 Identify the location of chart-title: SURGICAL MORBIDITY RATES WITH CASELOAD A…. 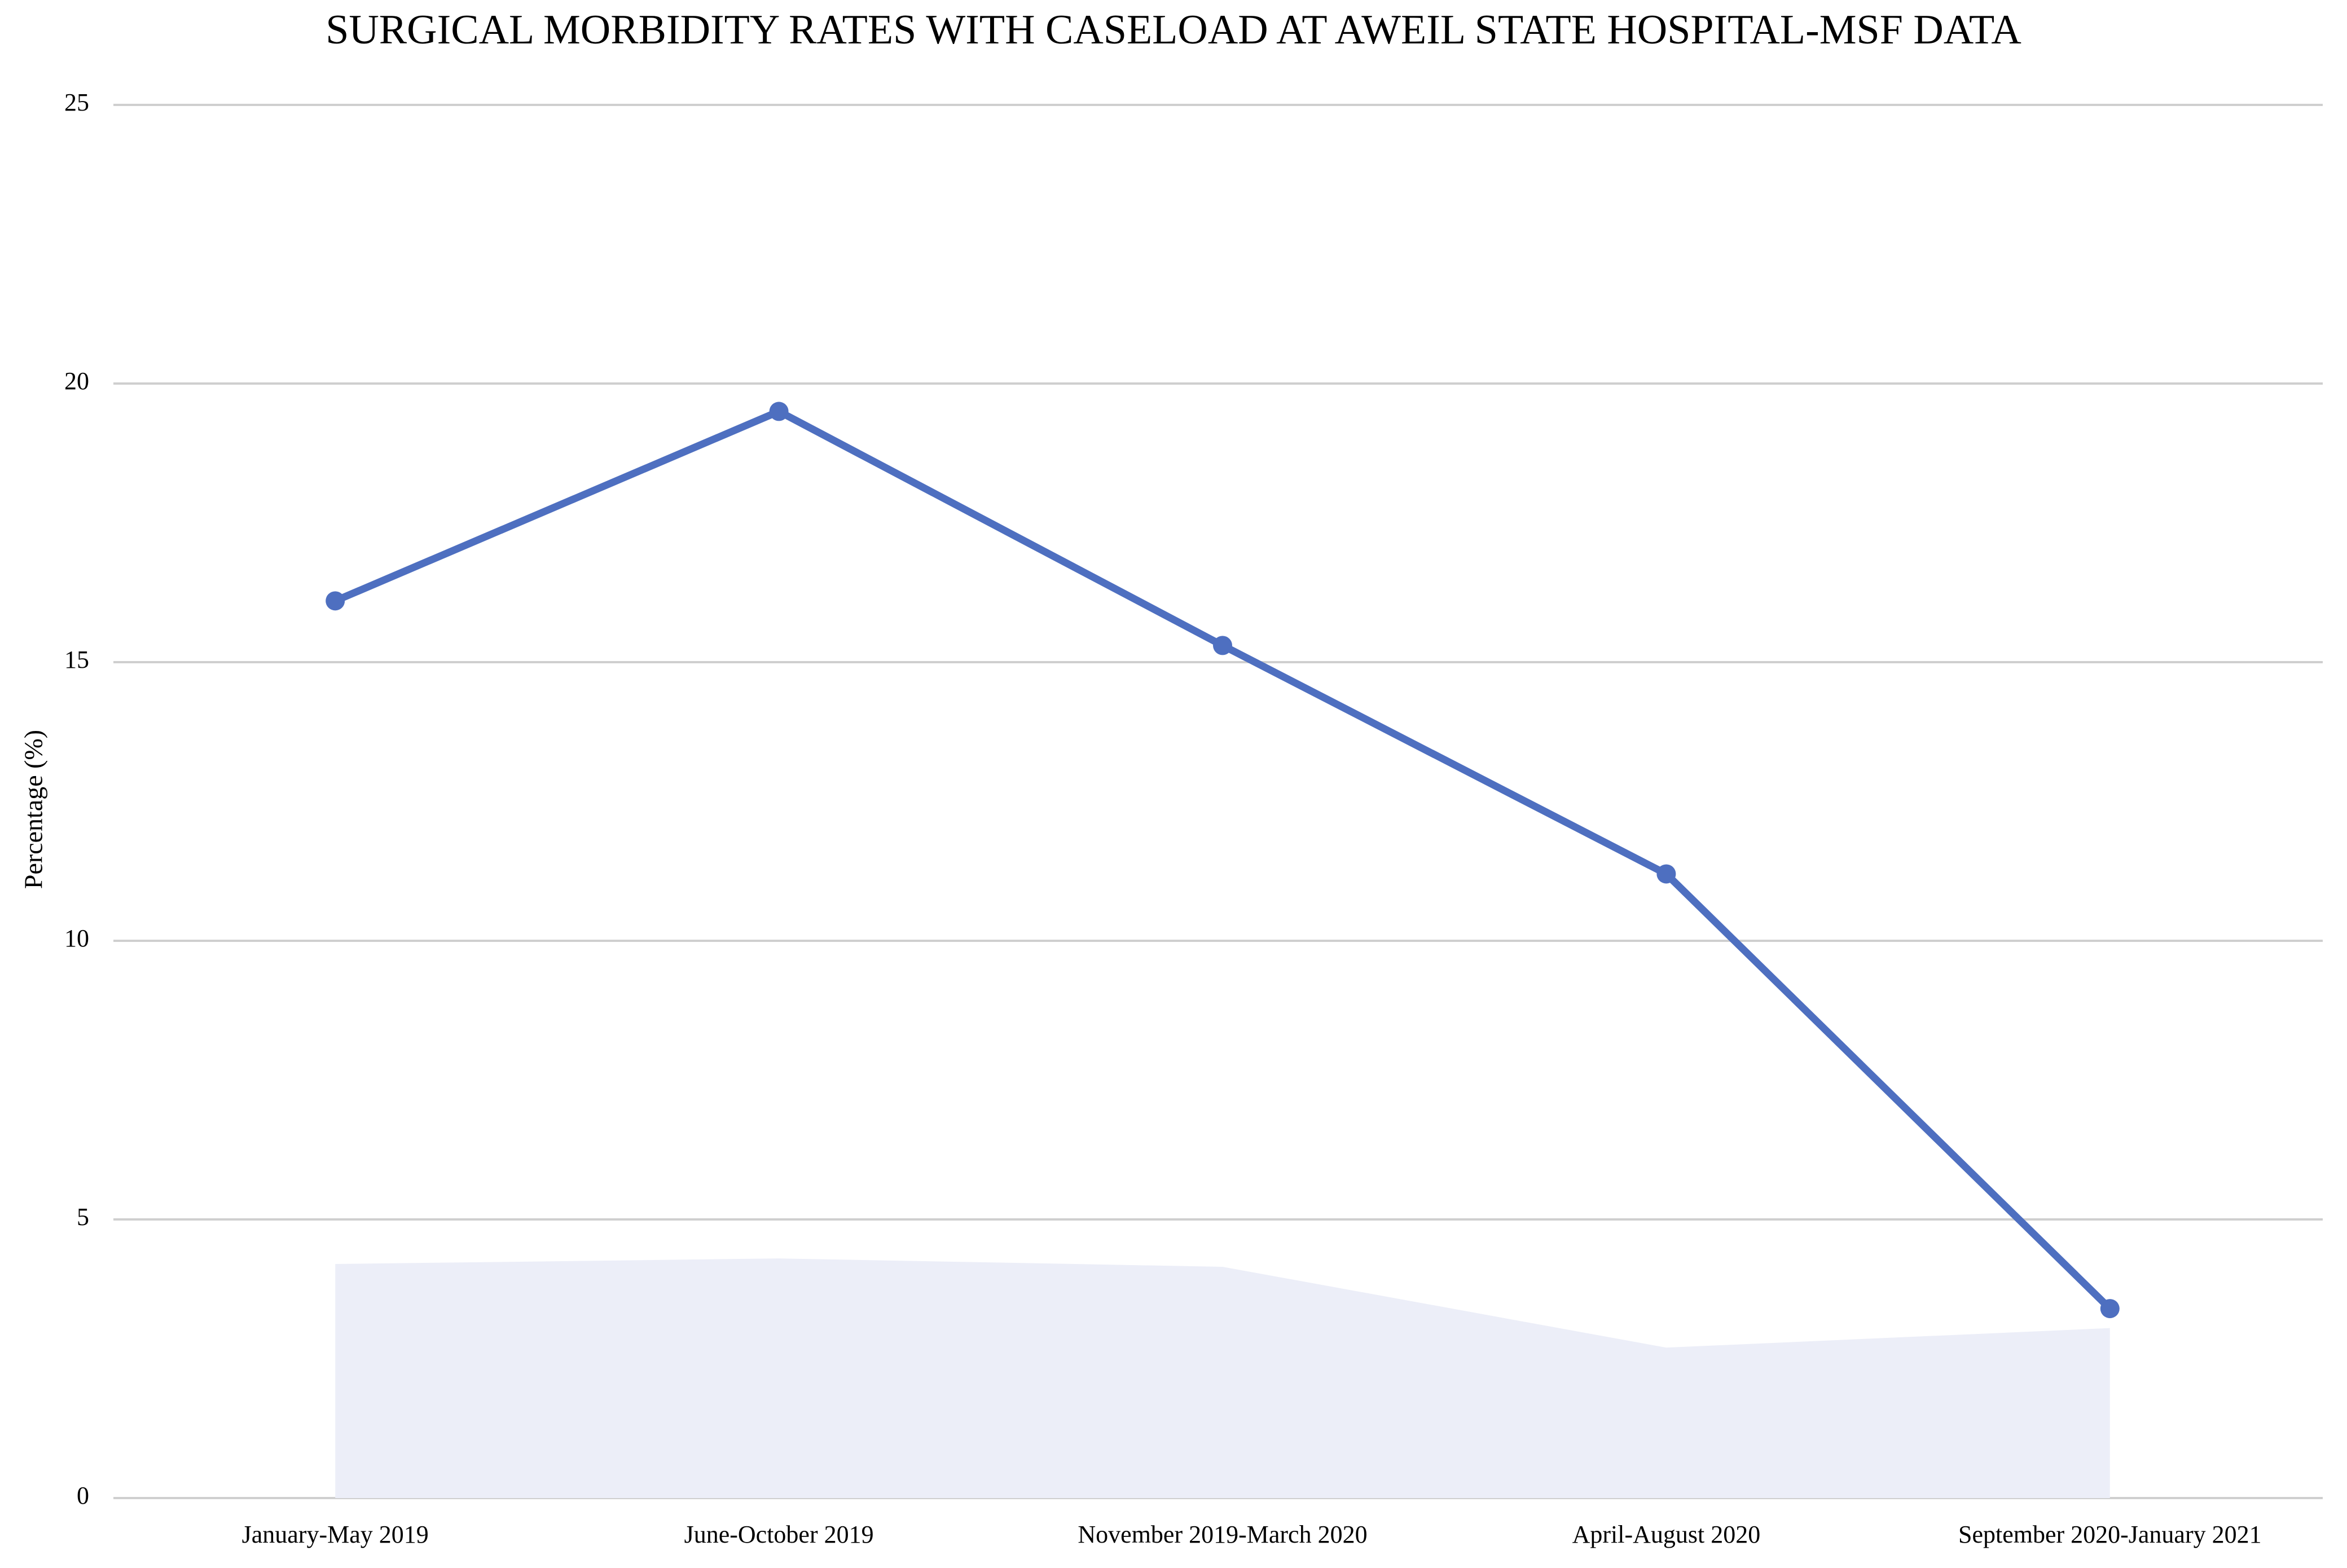
(1173, 30).